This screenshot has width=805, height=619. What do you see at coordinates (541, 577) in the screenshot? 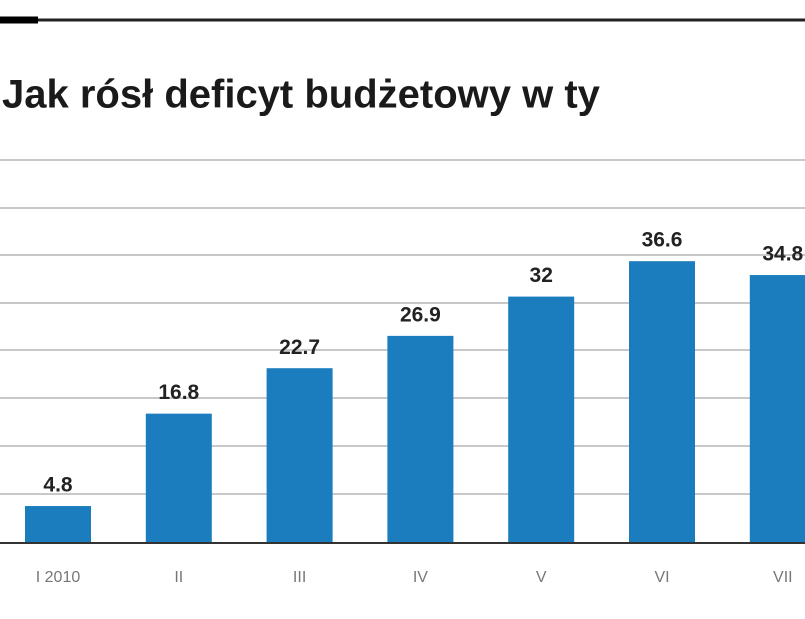
I see `x-tick-label: V` at bounding box center [541, 577].